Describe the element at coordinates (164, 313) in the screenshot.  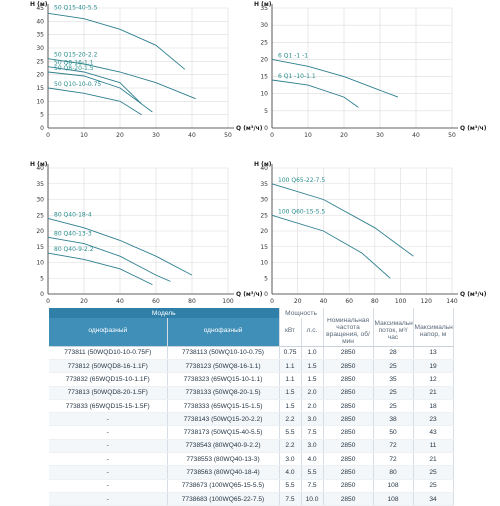
I see `header-model: Модель` at that location.